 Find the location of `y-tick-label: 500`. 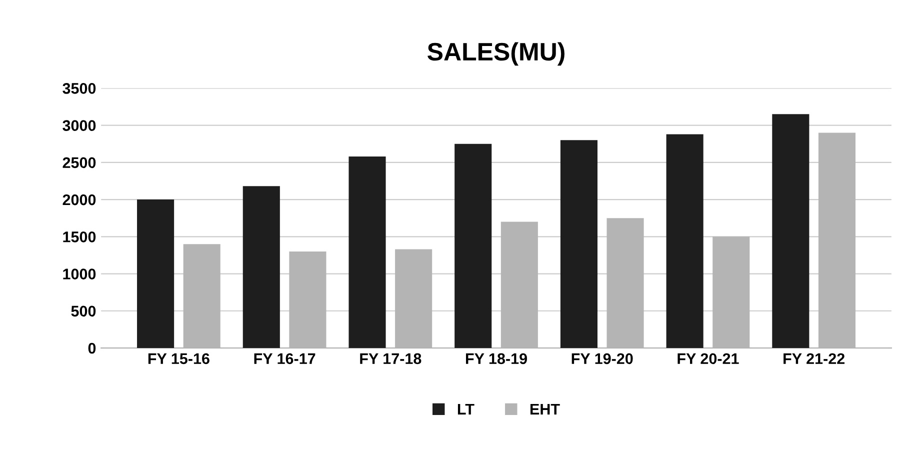

y-tick-label: 500 is located at coordinates (83, 311).